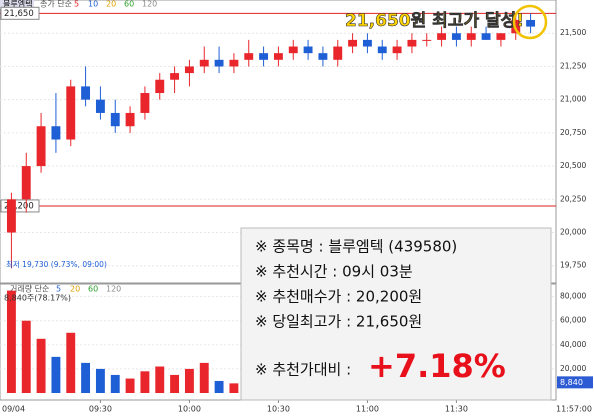 The height and width of the screenshot is (419, 594). What do you see at coordinates (338, 322) in the screenshot?
I see `info-line: ※ 당일최고가 : 21,650원` at bounding box center [338, 322].